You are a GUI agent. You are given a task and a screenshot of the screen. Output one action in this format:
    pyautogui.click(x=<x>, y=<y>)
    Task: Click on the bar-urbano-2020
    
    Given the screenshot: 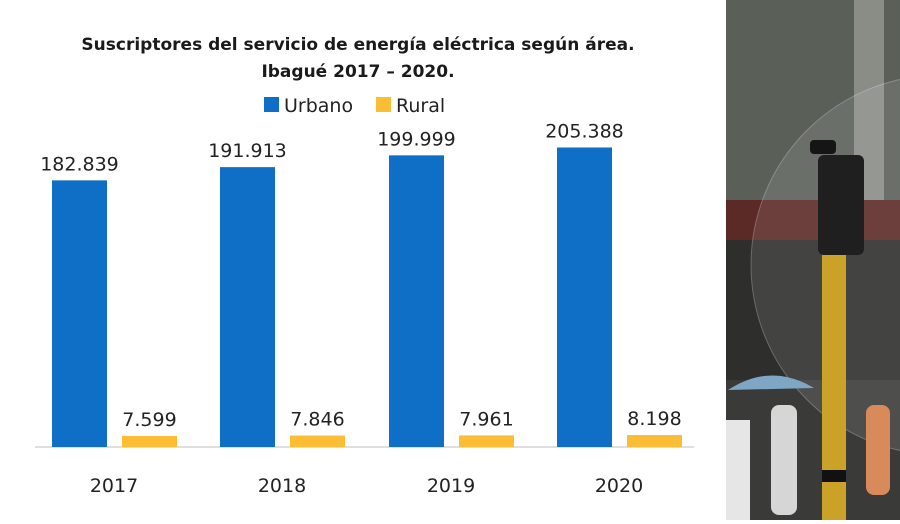 What is the action you would take?
    pyautogui.click(x=584, y=297)
    